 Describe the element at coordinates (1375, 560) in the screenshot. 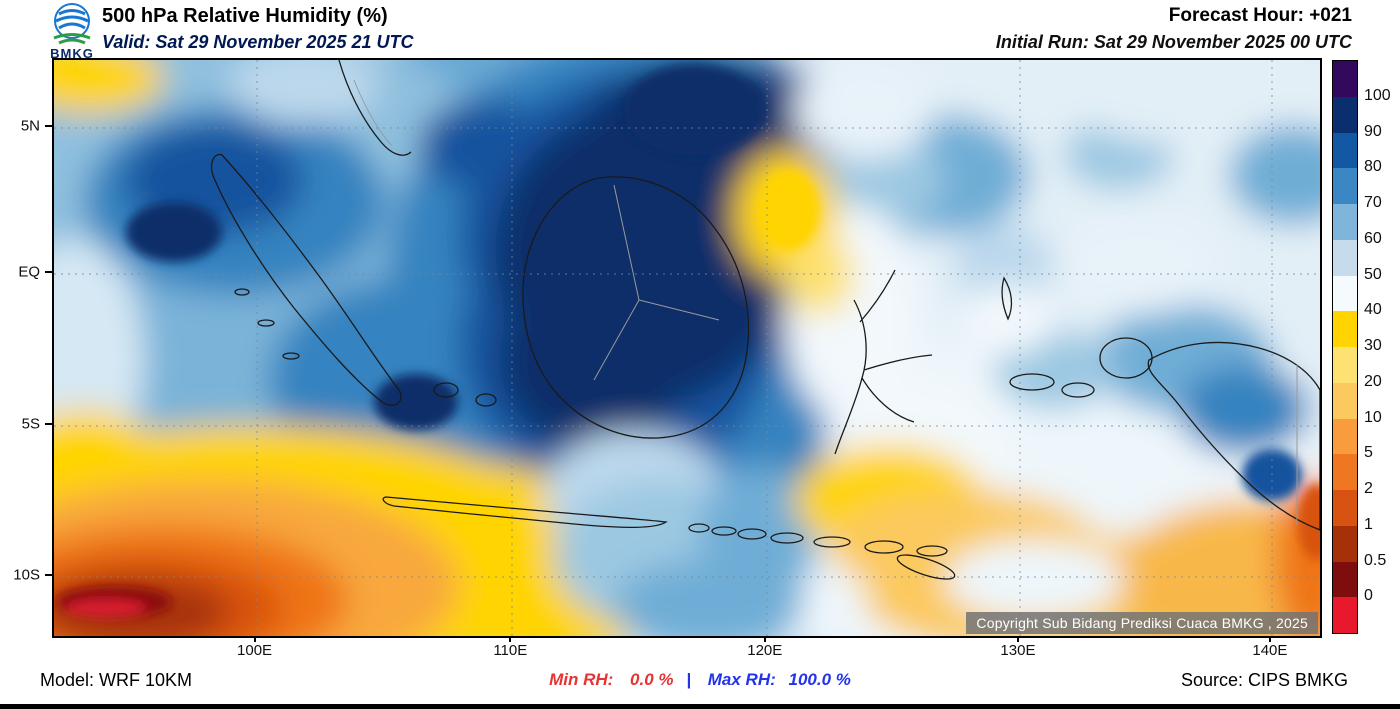

I see `colorbar-label: 0.5` at that location.